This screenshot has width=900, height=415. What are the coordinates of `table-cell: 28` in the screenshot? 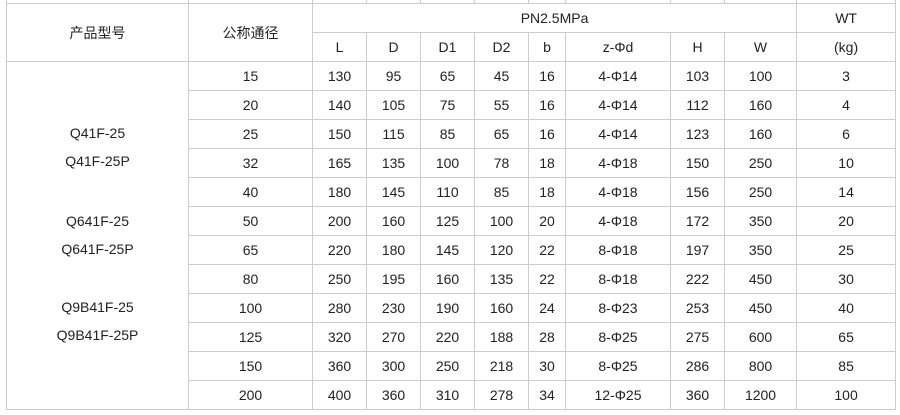 It's located at (547, 337).